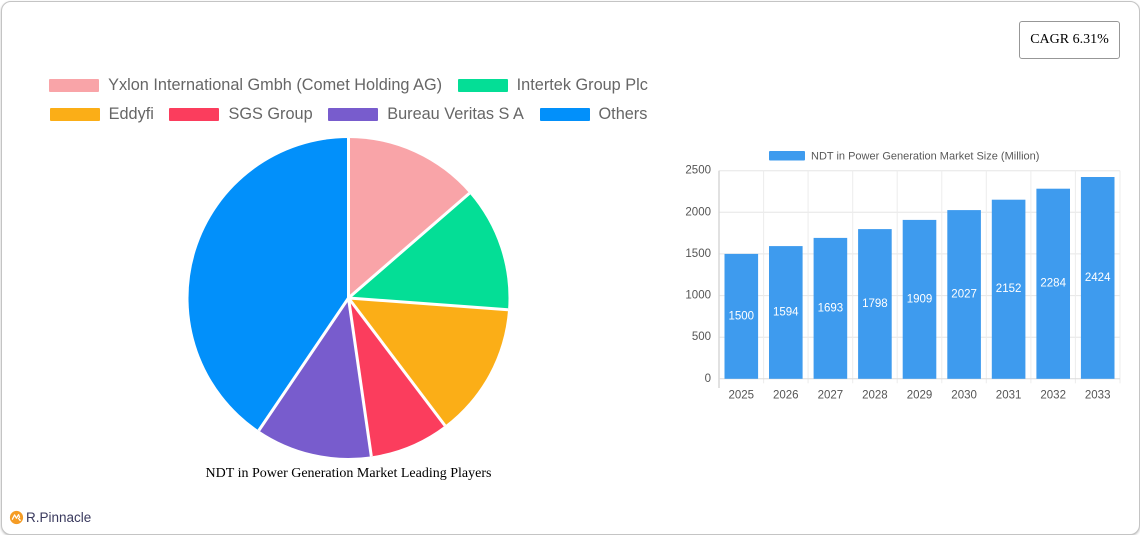 The image size is (1140, 535). What do you see at coordinates (1098, 278) in the screenshot?
I see `svg-text: 2424` at bounding box center [1098, 278].